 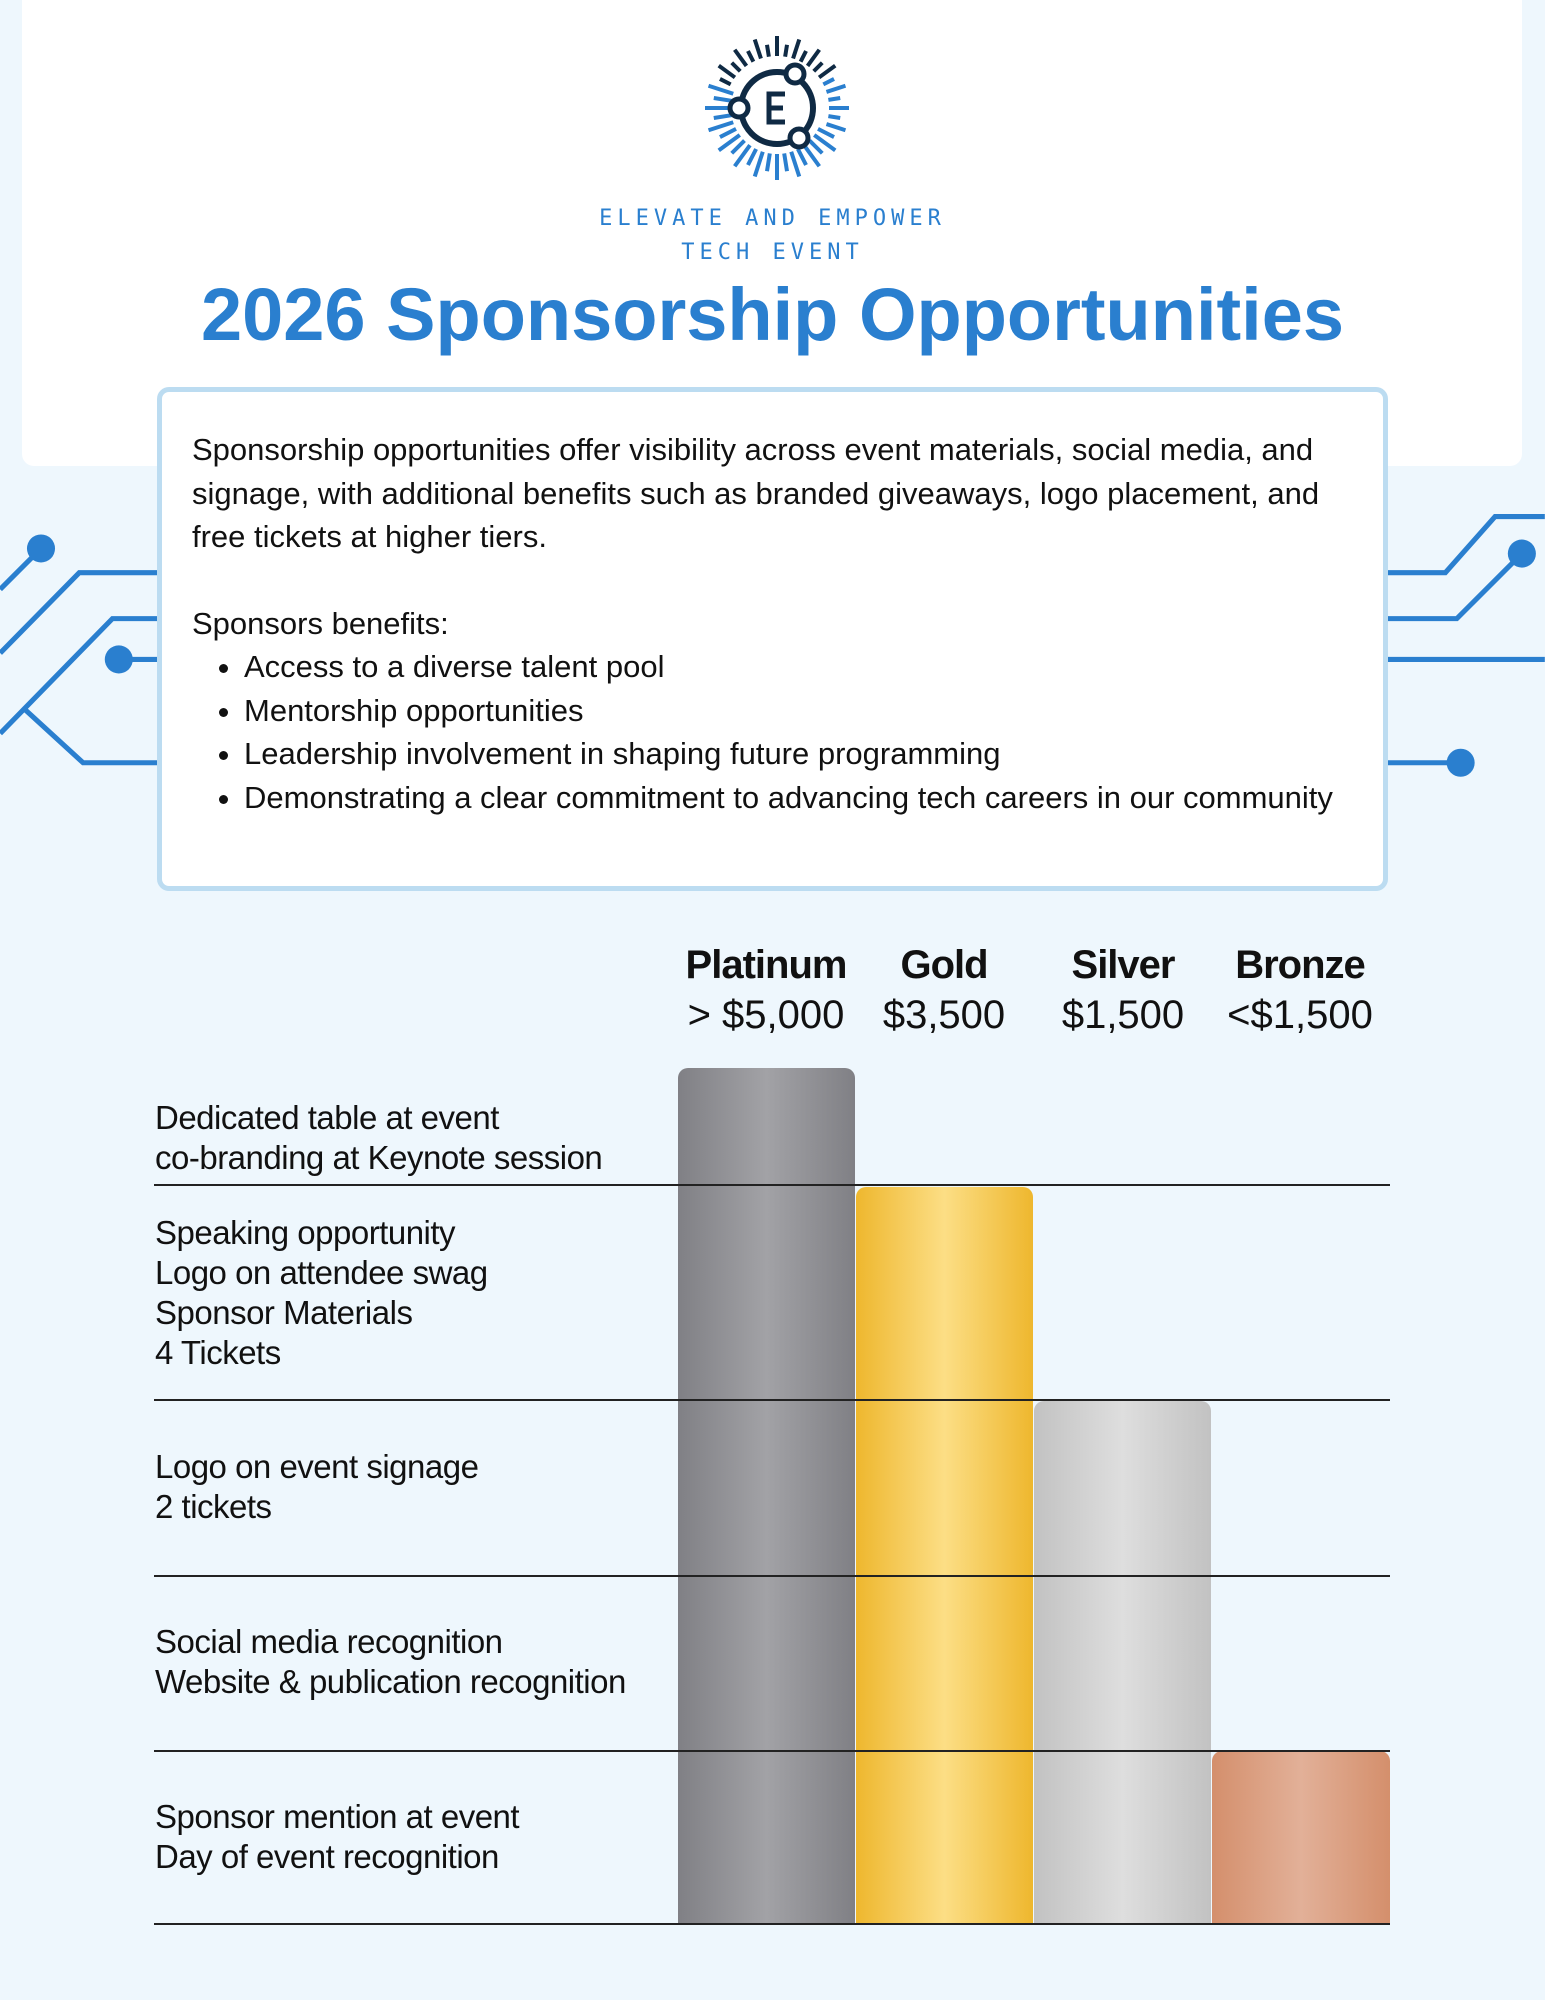 What do you see at coordinates (1300, 990) in the screenshot?
I see `tier-bronze: Bronze <$1,500` at bounding box center [1300, 990].